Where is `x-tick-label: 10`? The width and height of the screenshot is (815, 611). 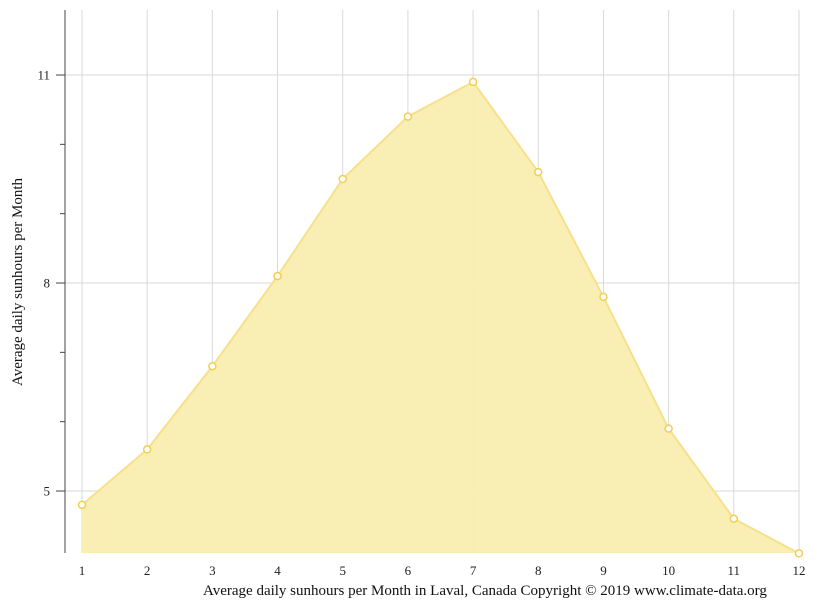
x-tick-label: 10 is located at coordinates (668, 570).